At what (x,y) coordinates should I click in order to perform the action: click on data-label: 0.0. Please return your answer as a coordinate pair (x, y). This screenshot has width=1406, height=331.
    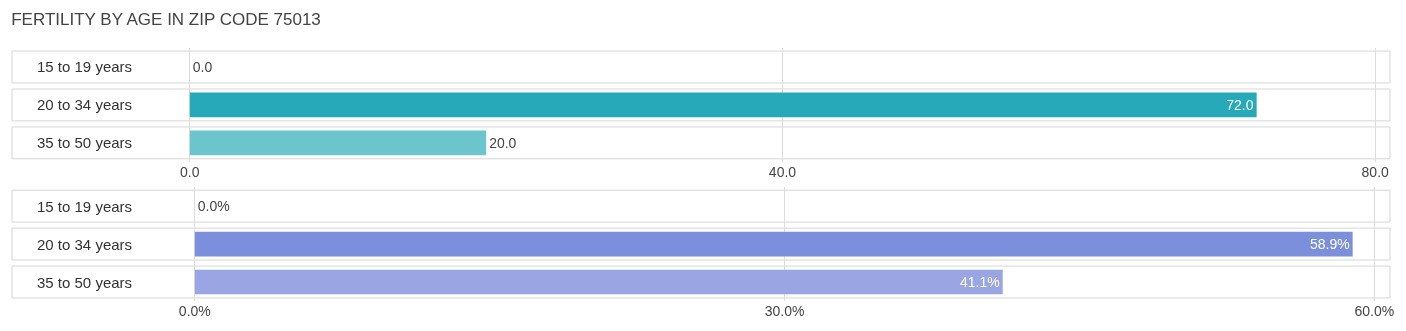
    Looking at the image, I should click on (202, 66).